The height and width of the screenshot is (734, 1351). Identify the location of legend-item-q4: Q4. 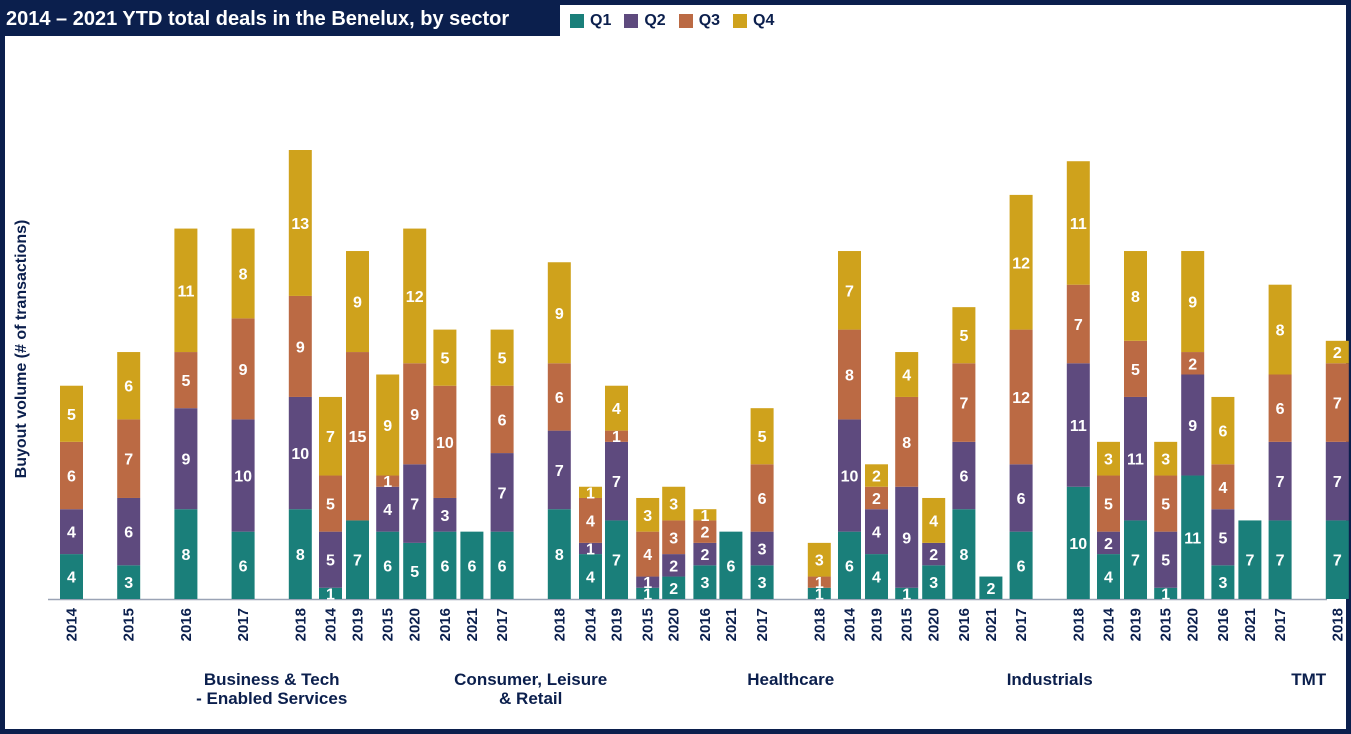
(753, 21).